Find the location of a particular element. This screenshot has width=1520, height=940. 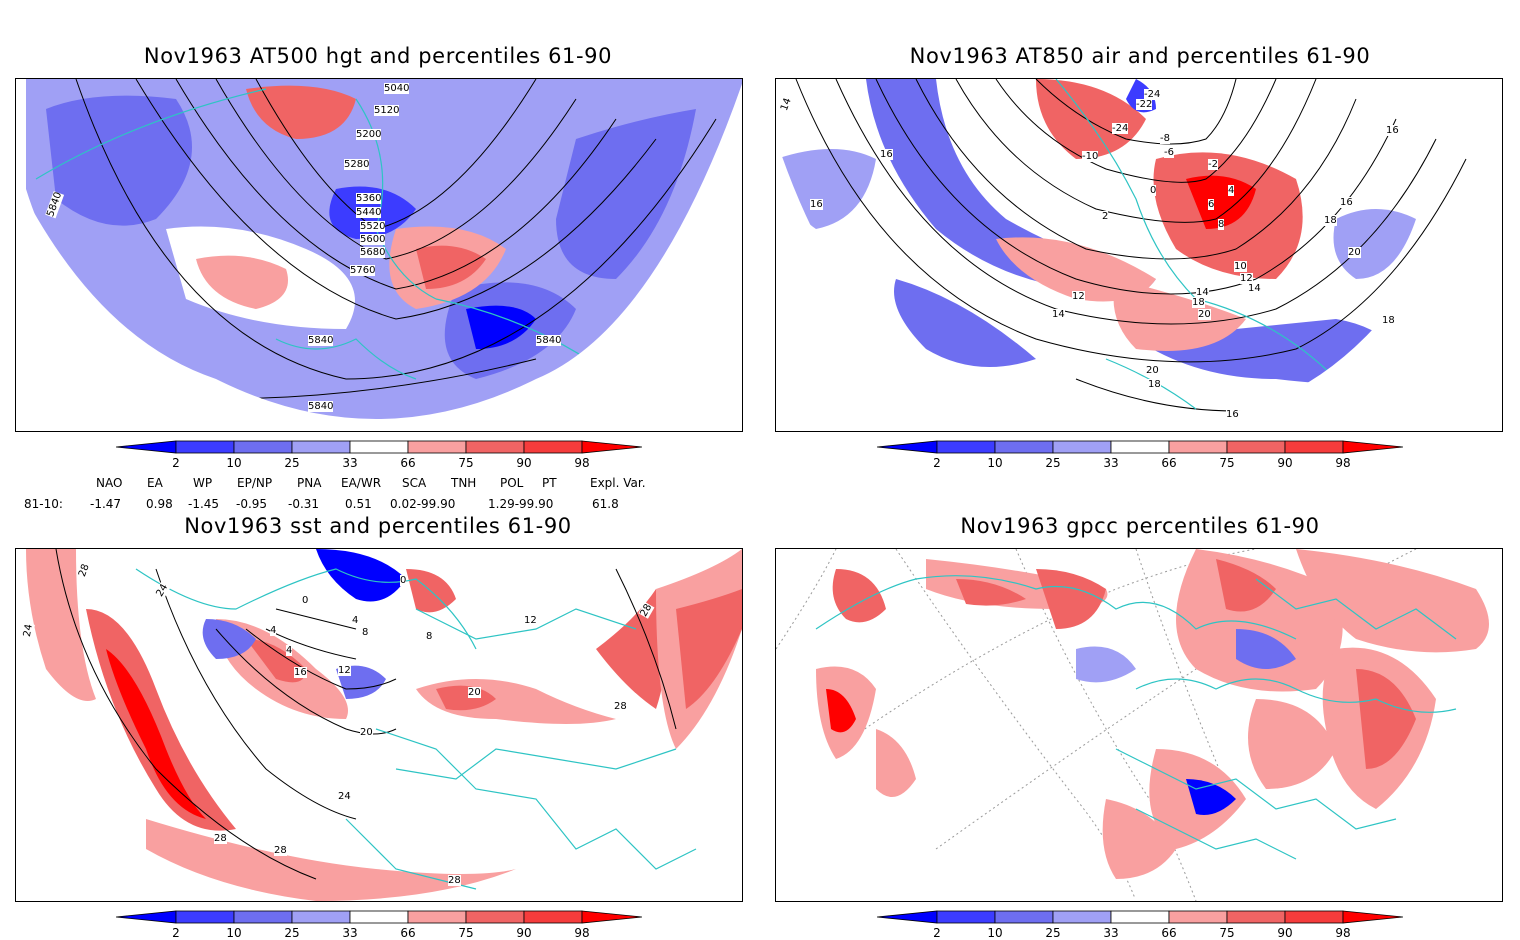

contour-label: 5680 is located at coordinates (373, 252).